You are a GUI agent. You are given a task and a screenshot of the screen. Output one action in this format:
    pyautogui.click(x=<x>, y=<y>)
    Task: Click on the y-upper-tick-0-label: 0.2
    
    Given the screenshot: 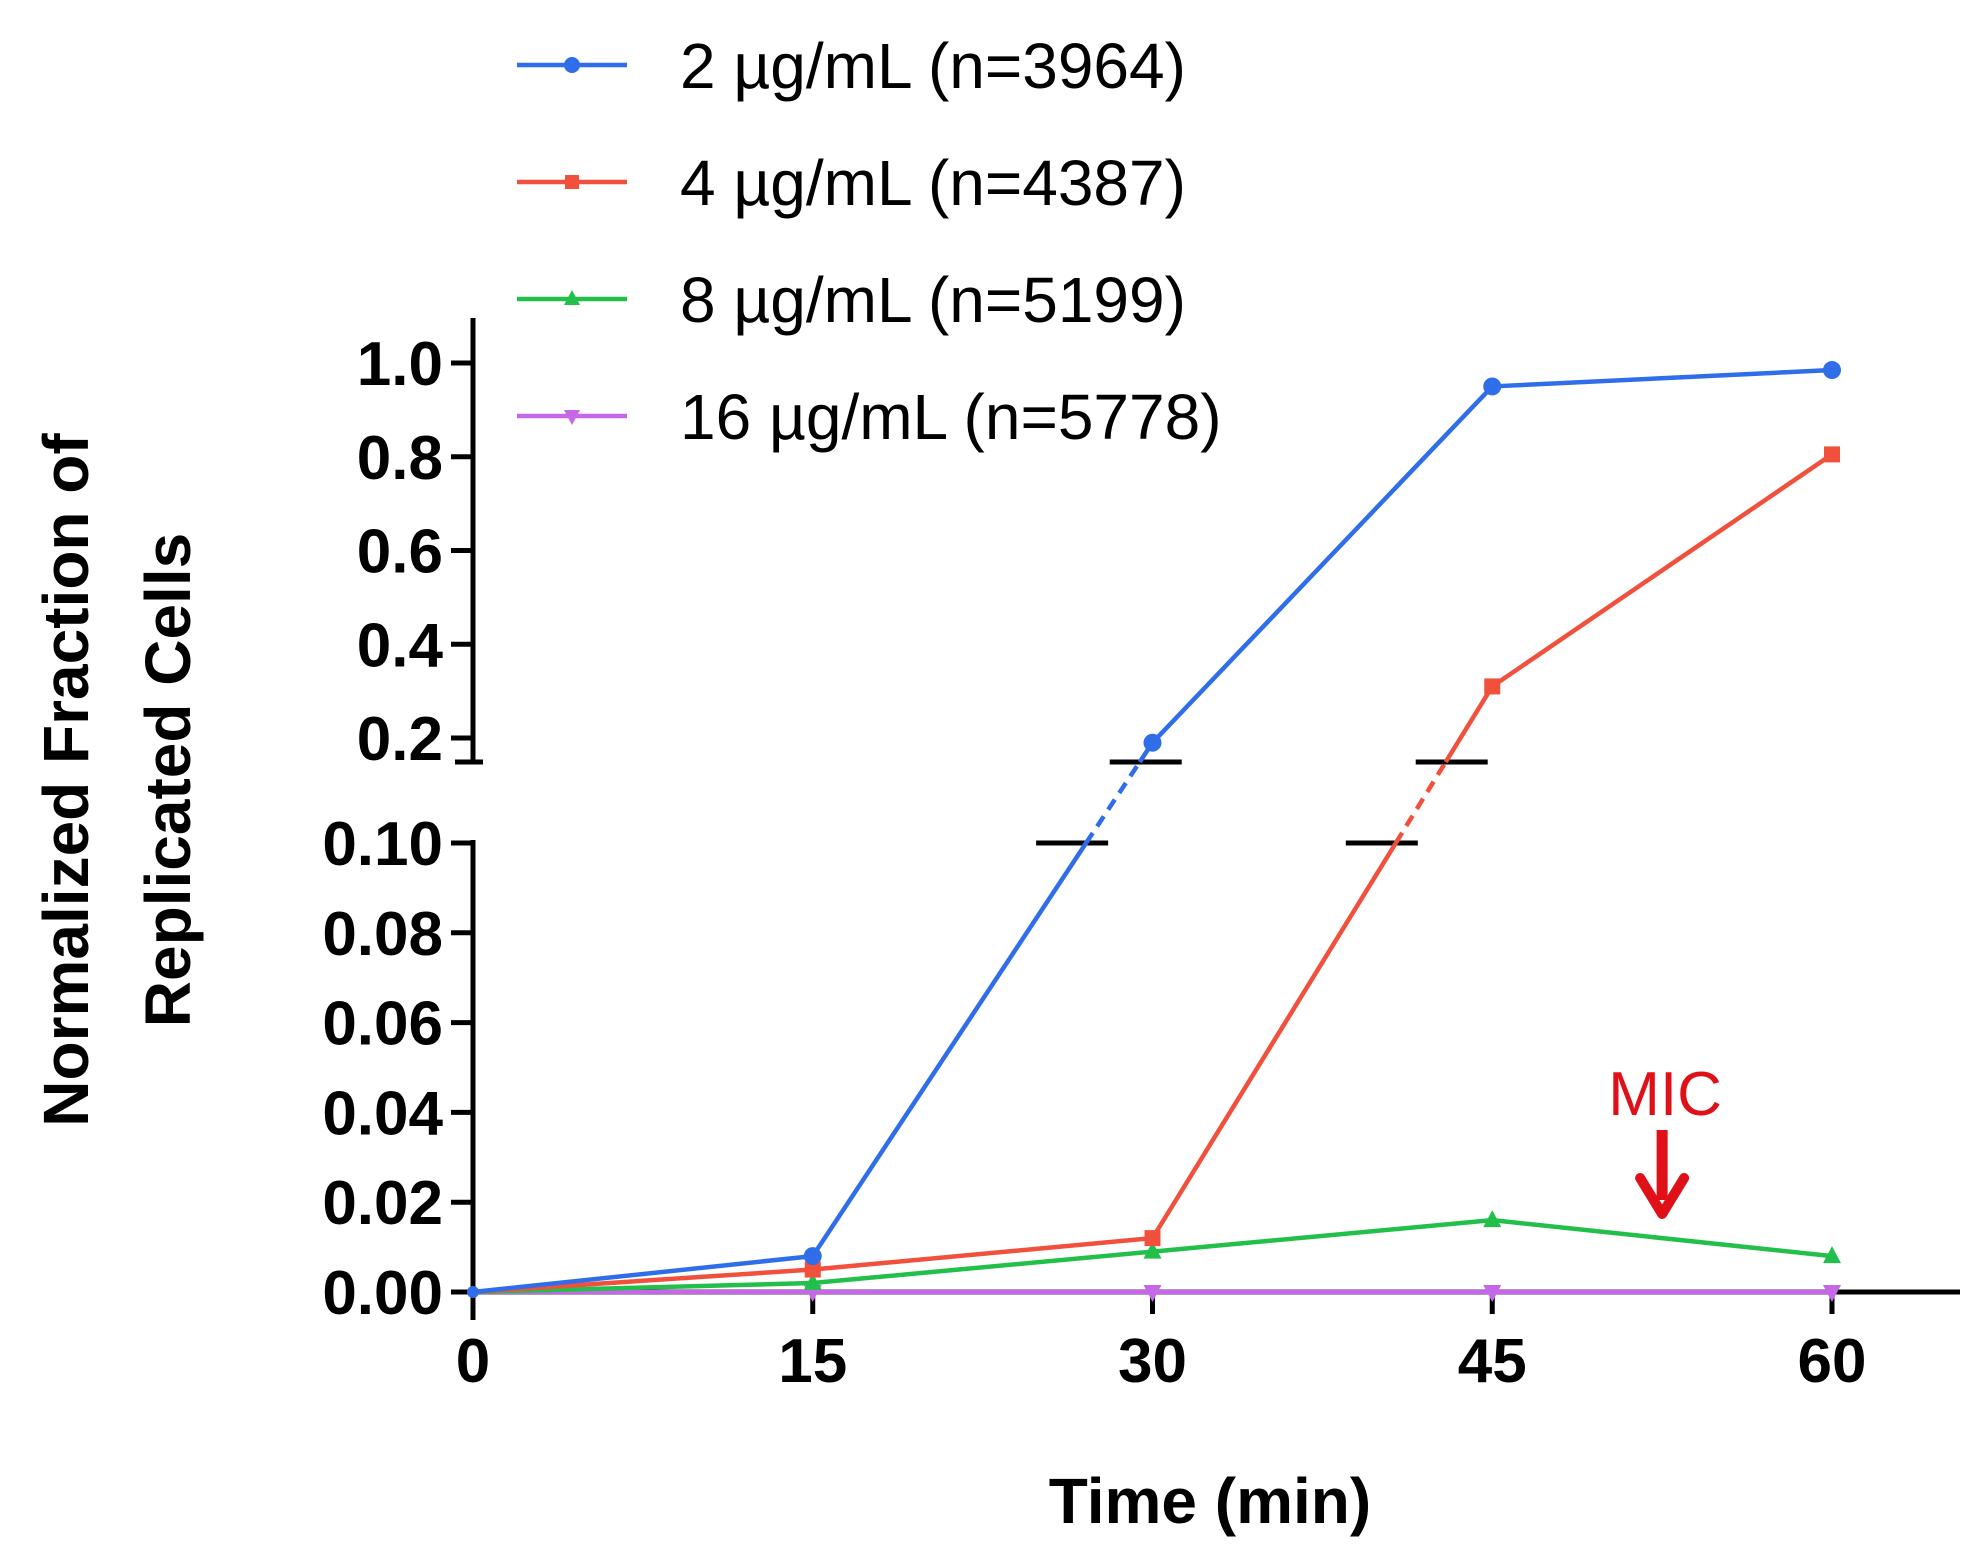 What is the action you would take?
    pyautogui.click(x=400, y=739)
    